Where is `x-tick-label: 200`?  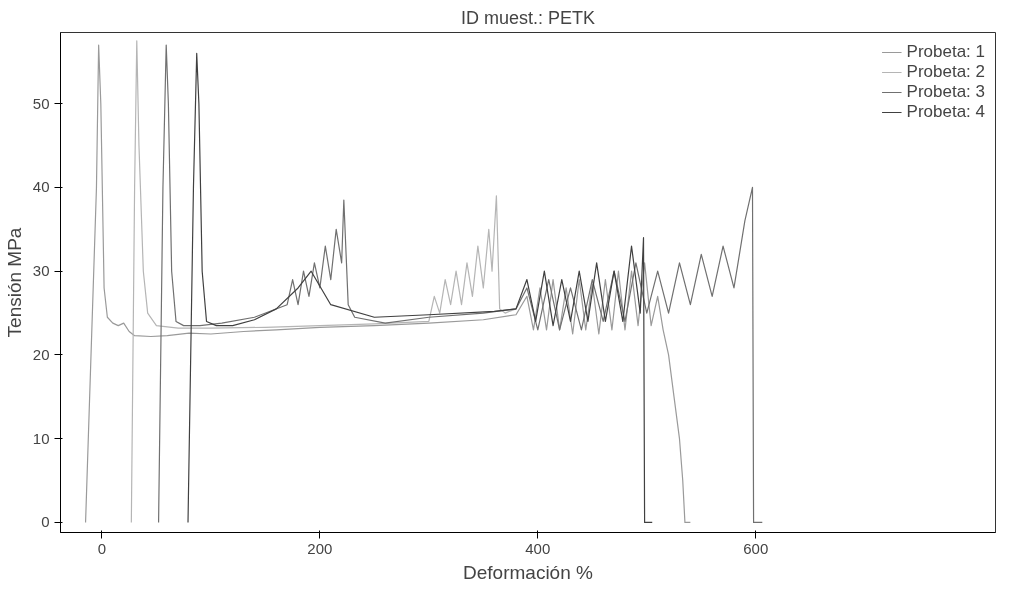 x-tick-label: 200 is located at coordinates (320, 548).